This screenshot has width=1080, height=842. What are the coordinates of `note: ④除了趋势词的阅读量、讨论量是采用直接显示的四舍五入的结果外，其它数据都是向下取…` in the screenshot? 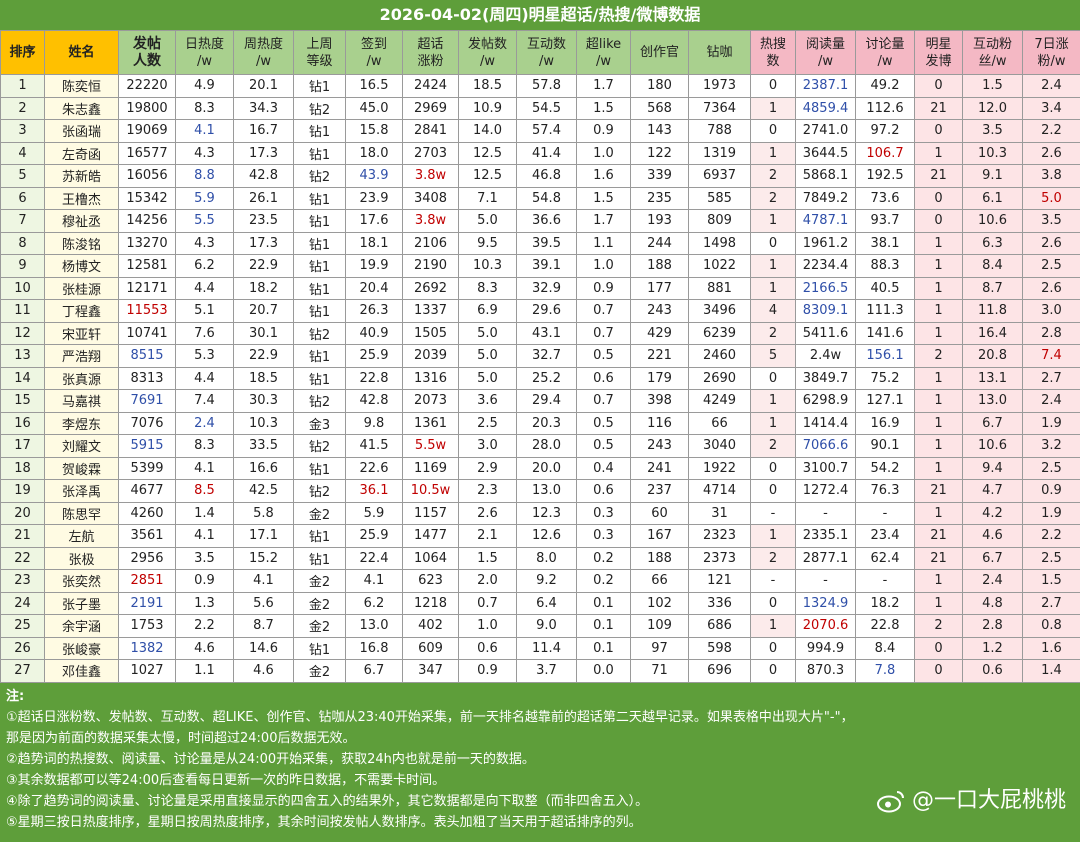 It's located at (327, 801).